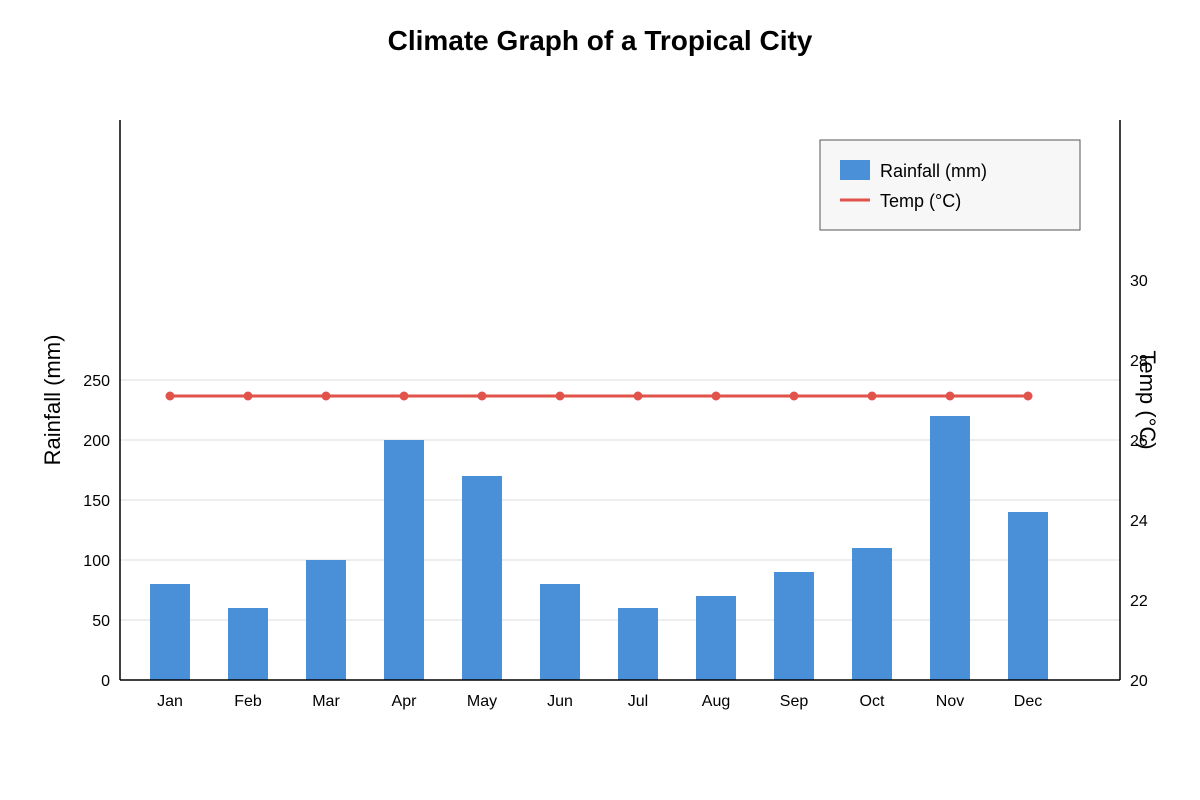 The height and width of the screenshot is (800, 1200). I want to click on x-tick-label: Dec, so click(1028, 701).